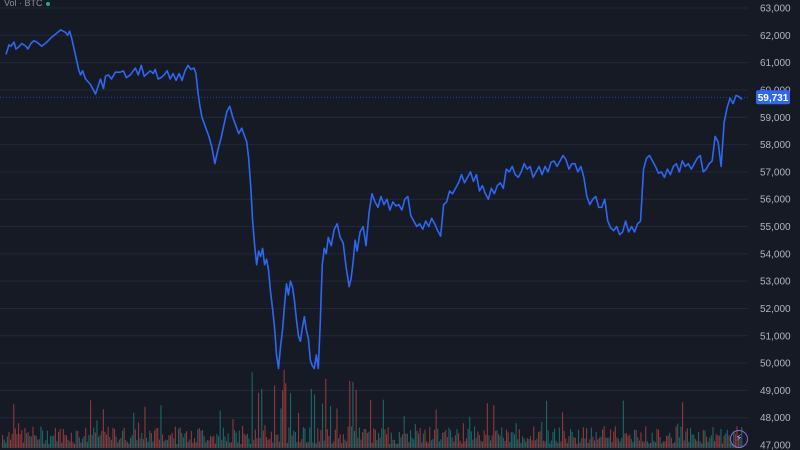  What do you see at coordinates (775, 418) in the screenshot?
I see `y-tick-label: 48,000` at bounding box center [775, 418].